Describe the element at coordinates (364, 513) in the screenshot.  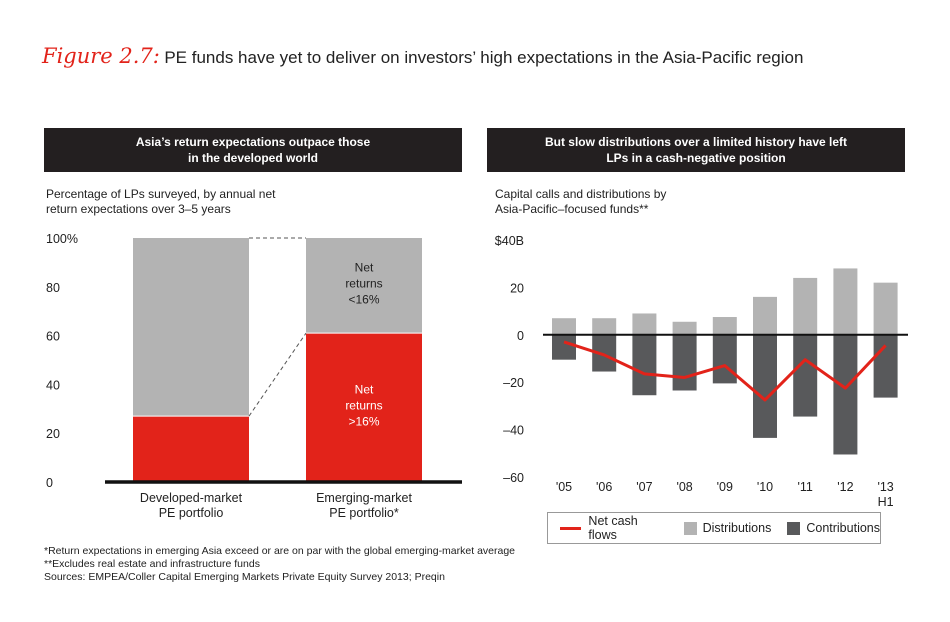
I see `x-category-label: PE portfolio*` at that location.